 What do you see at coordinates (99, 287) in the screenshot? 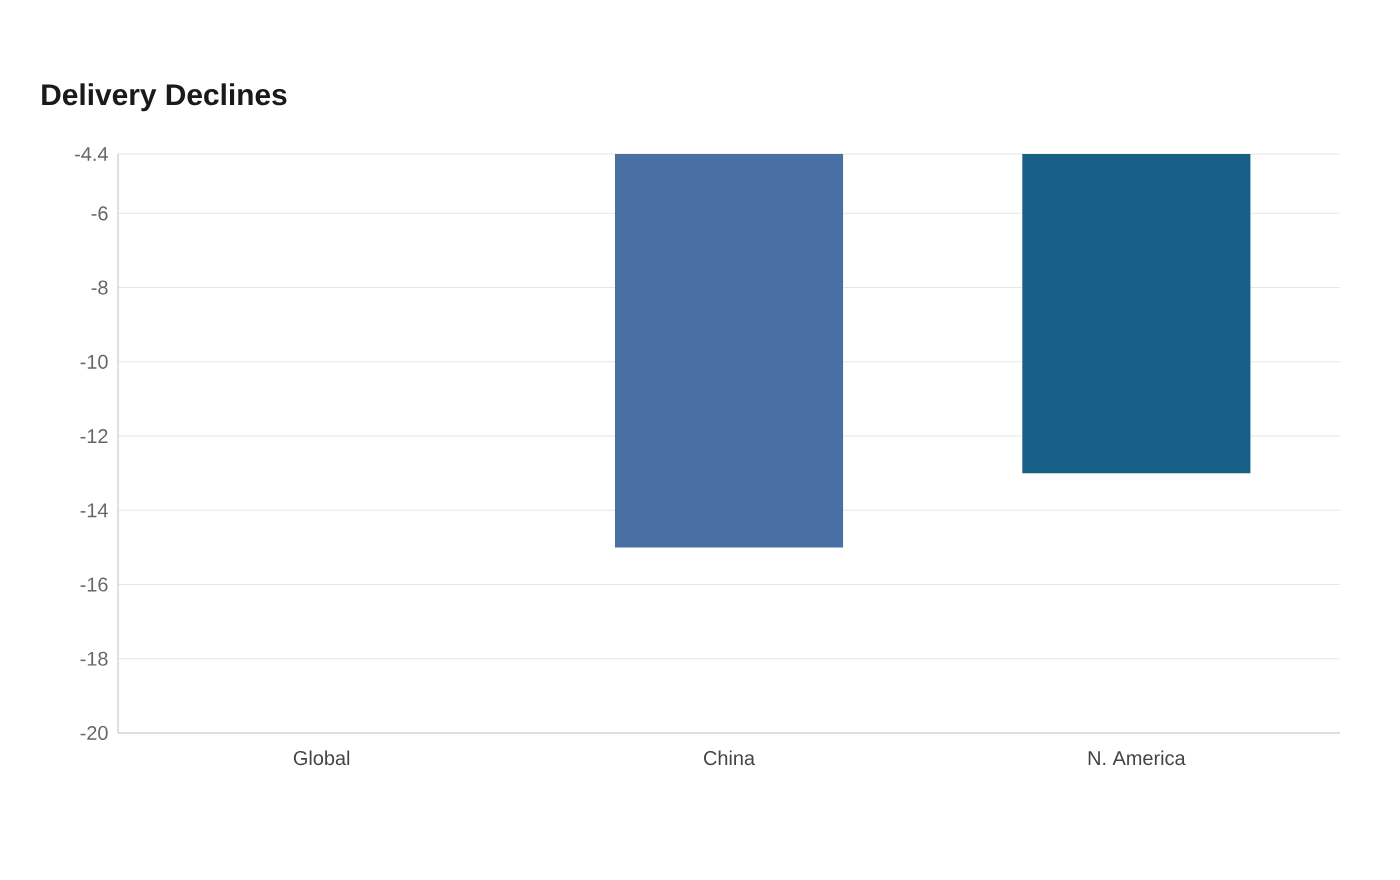
I see `y-tick-label: -8` at bounding box center [99, 287].